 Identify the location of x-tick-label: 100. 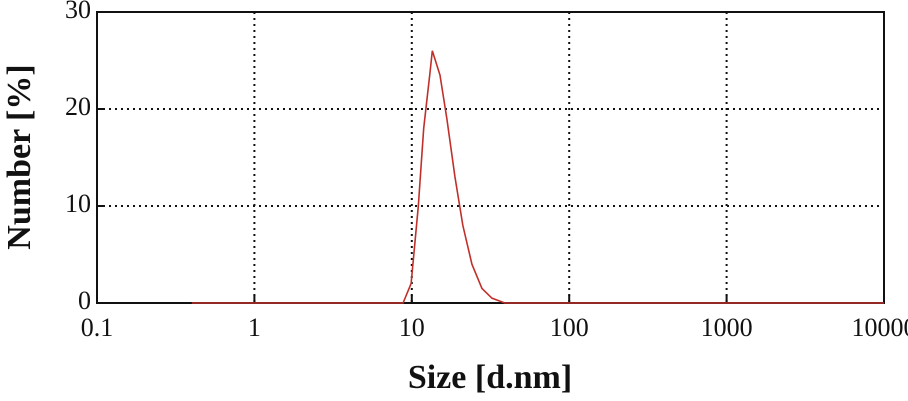
(569, 327).